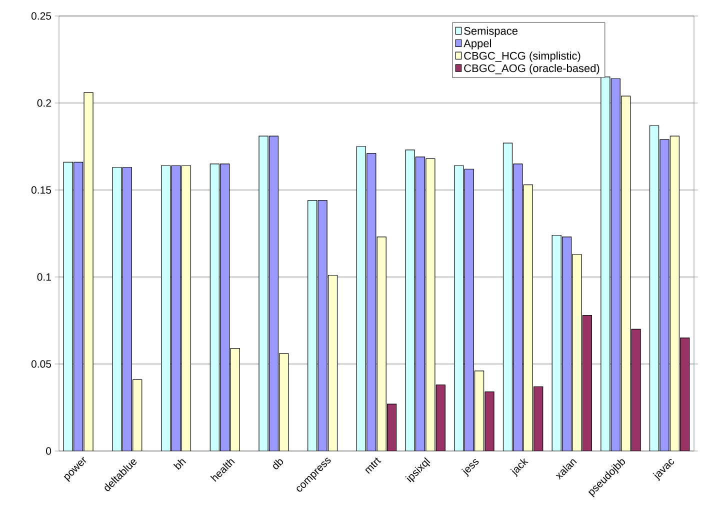 The width and height of the screenshot is (702, 531). I want to click on x-tick-label: mtrt, so click(373, 466).